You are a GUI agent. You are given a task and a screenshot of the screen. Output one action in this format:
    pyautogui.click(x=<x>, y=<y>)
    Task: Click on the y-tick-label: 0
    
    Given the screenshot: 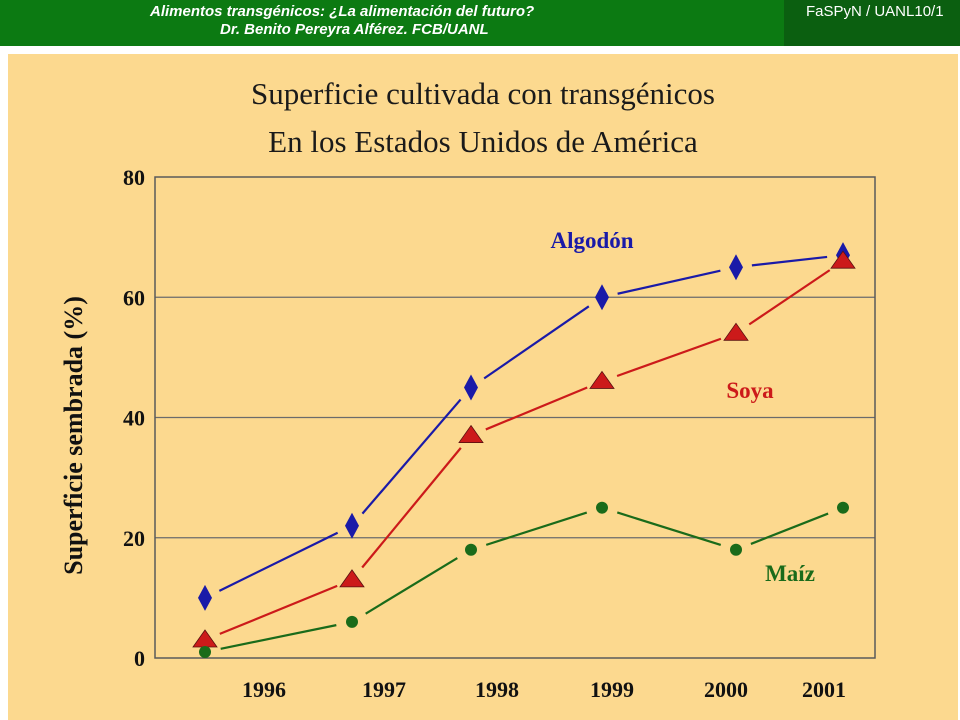 What is the action you would take?
    pyautogui.click(x=139, y=658)
    